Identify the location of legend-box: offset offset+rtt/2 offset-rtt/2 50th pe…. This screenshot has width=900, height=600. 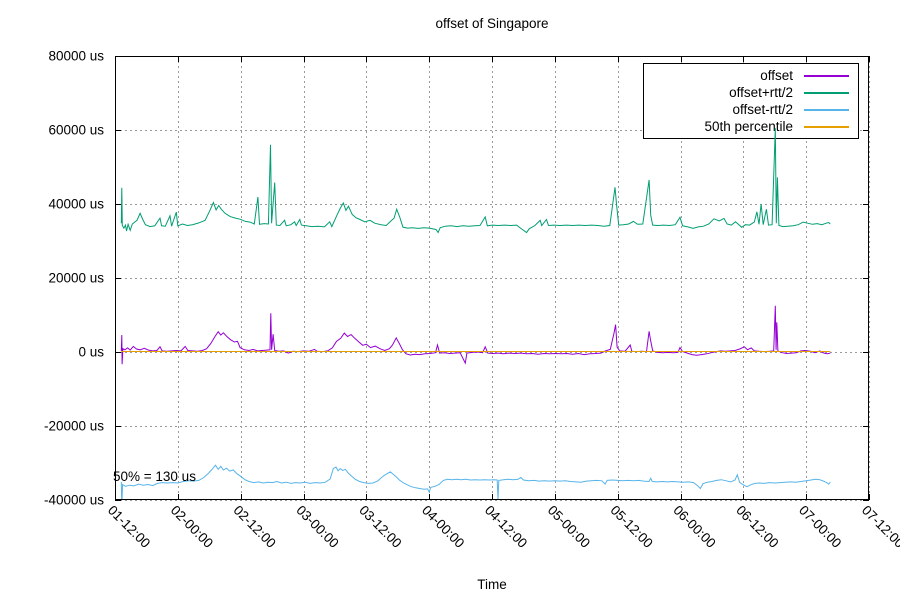
(751, 101).